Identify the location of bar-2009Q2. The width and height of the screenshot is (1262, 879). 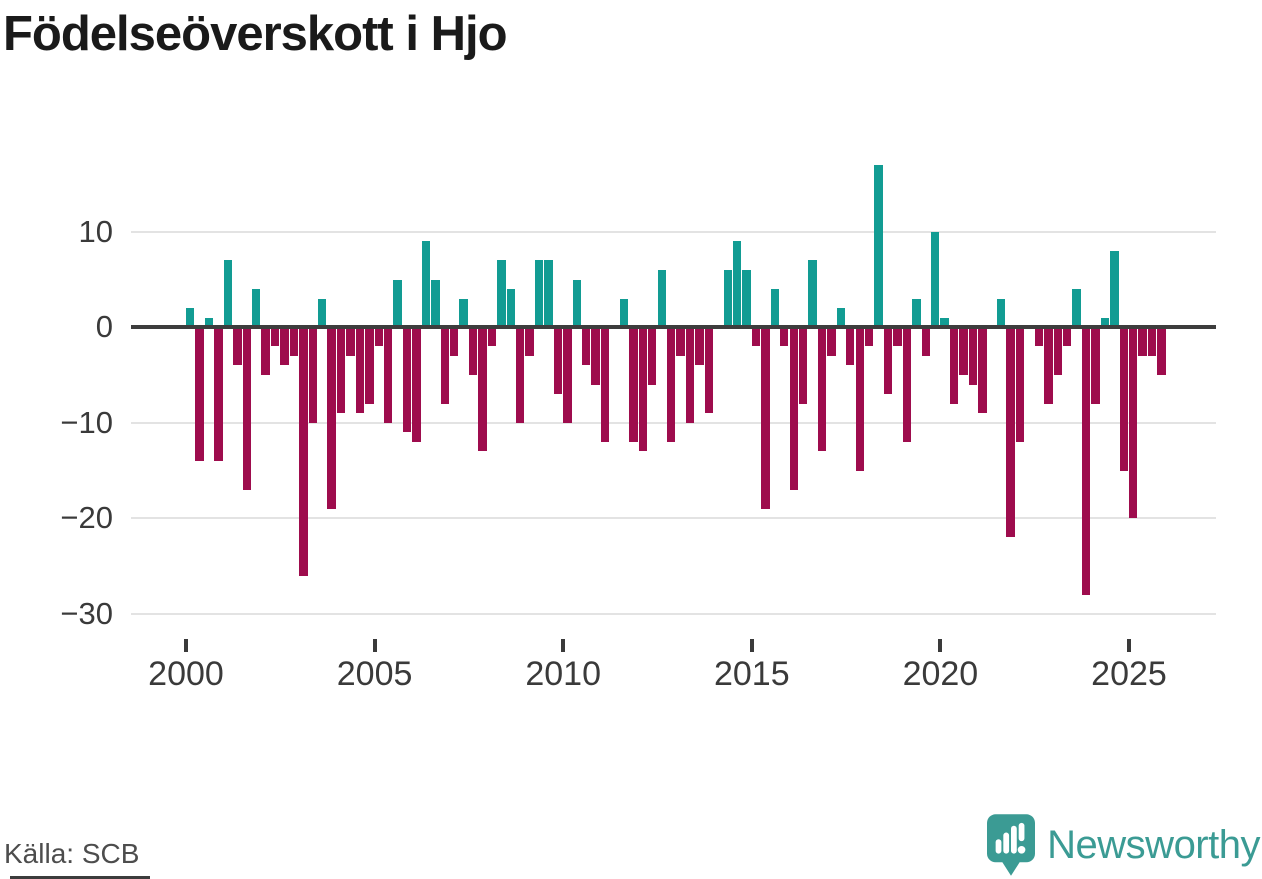
(539, 294).